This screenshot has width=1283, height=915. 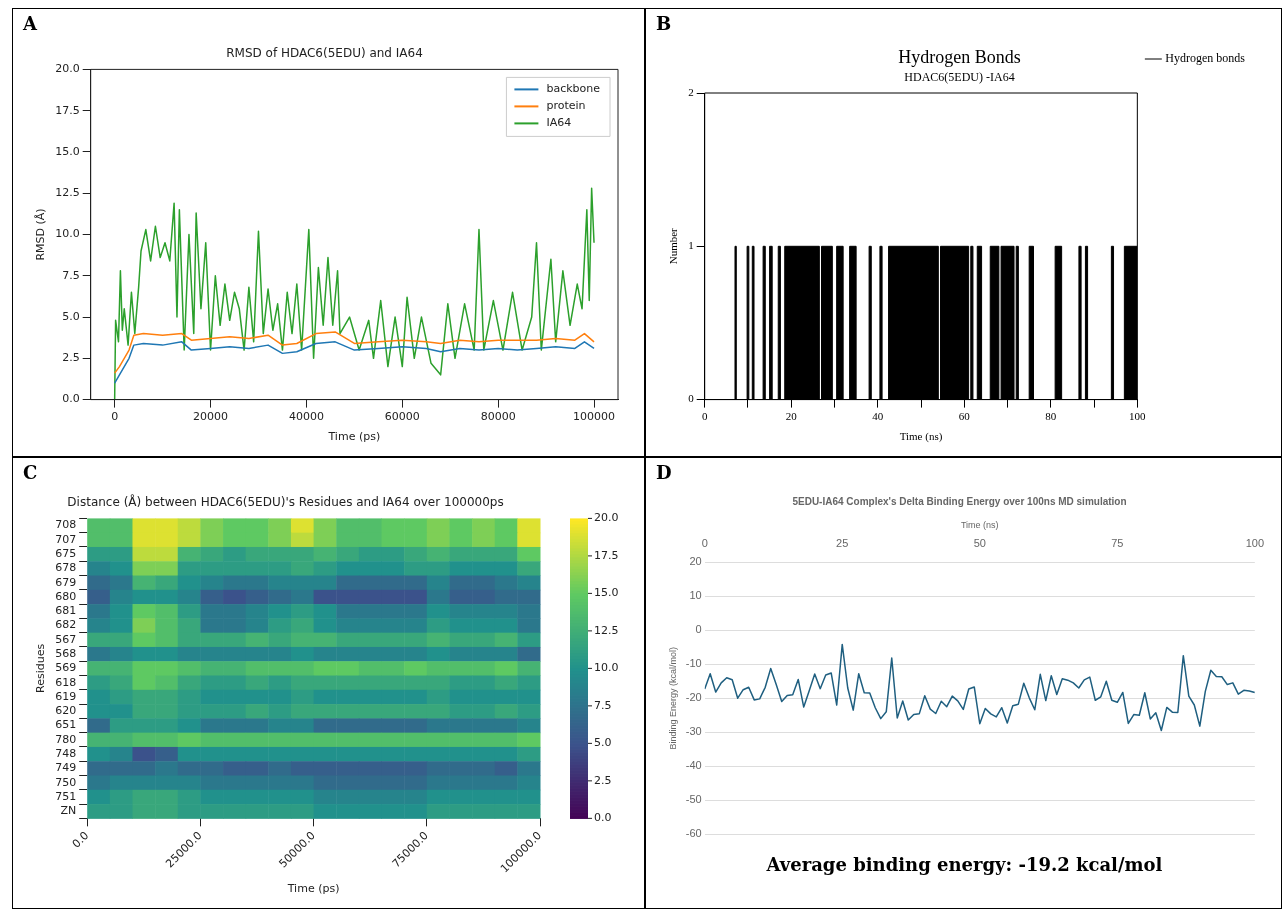 What do you see at coordinates (603, 818) in the screenshot?
I see `color-bar-label: 0.0` at bounding box center [603, 818].